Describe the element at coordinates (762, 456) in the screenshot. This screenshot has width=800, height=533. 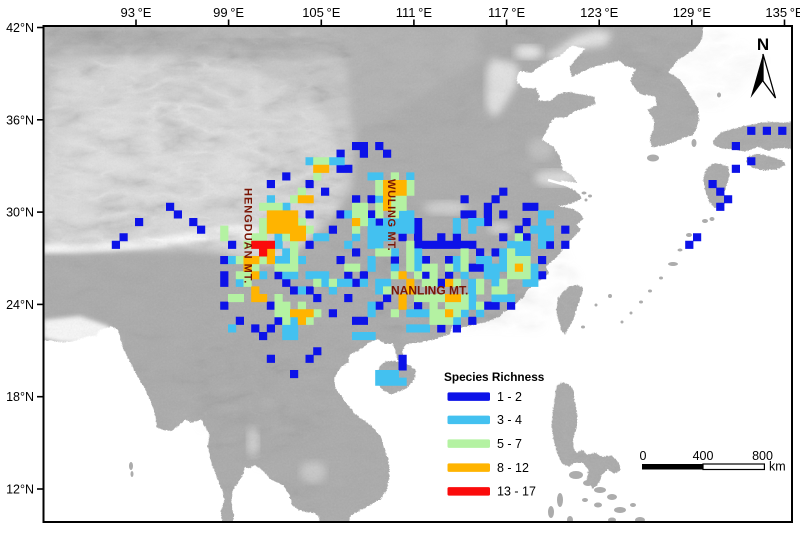
I see `svg-text: 800` at that location.